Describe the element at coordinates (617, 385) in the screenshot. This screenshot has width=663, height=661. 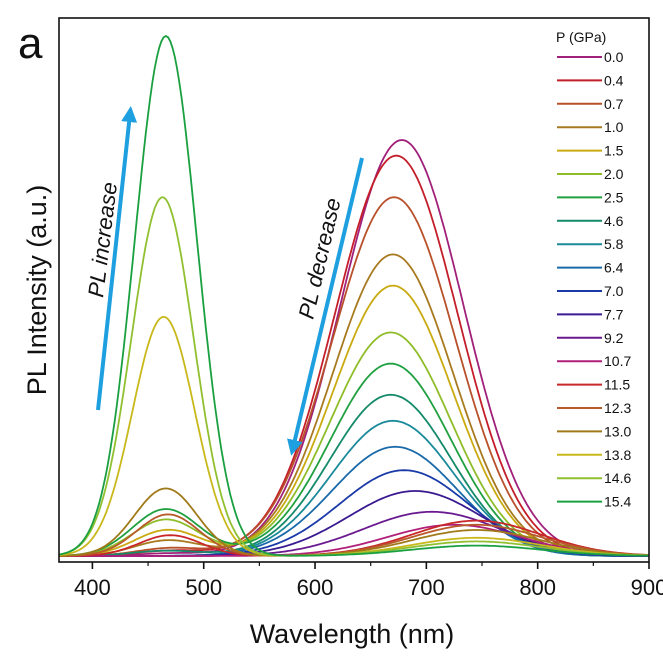
I see `legend-label-14: 11.5` at that location.